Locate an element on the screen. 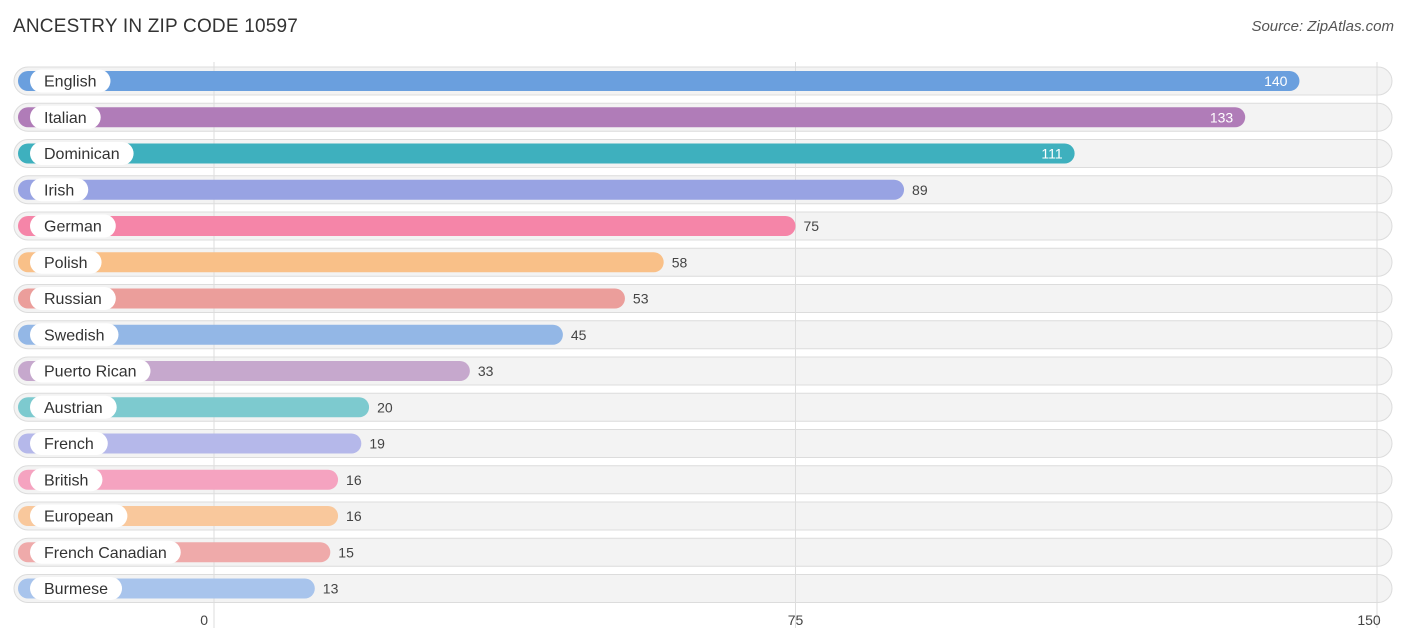 The width and height of the screenshot is (1406, 644). category-label: Burmese is located at coordinates (76, 589).